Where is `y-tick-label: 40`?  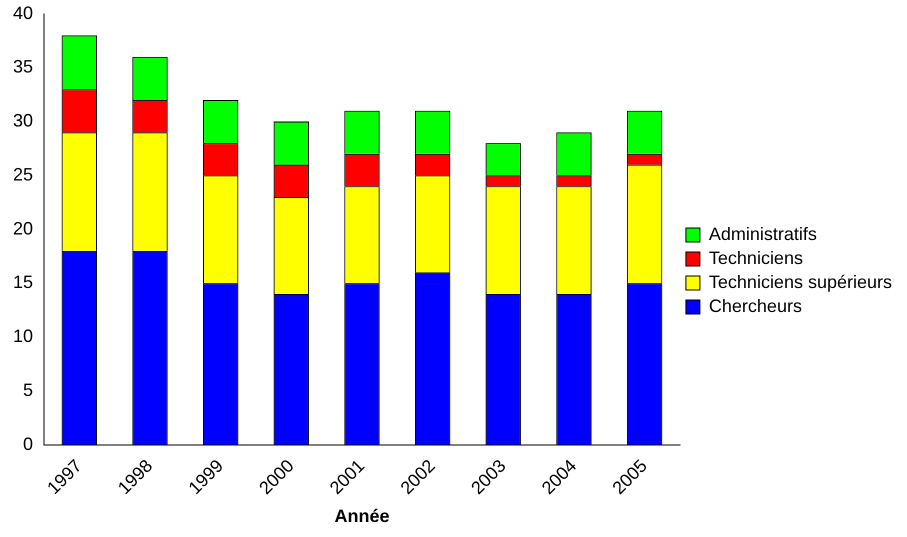
y-tick-label: 40 is located at coordinates (23, 12).